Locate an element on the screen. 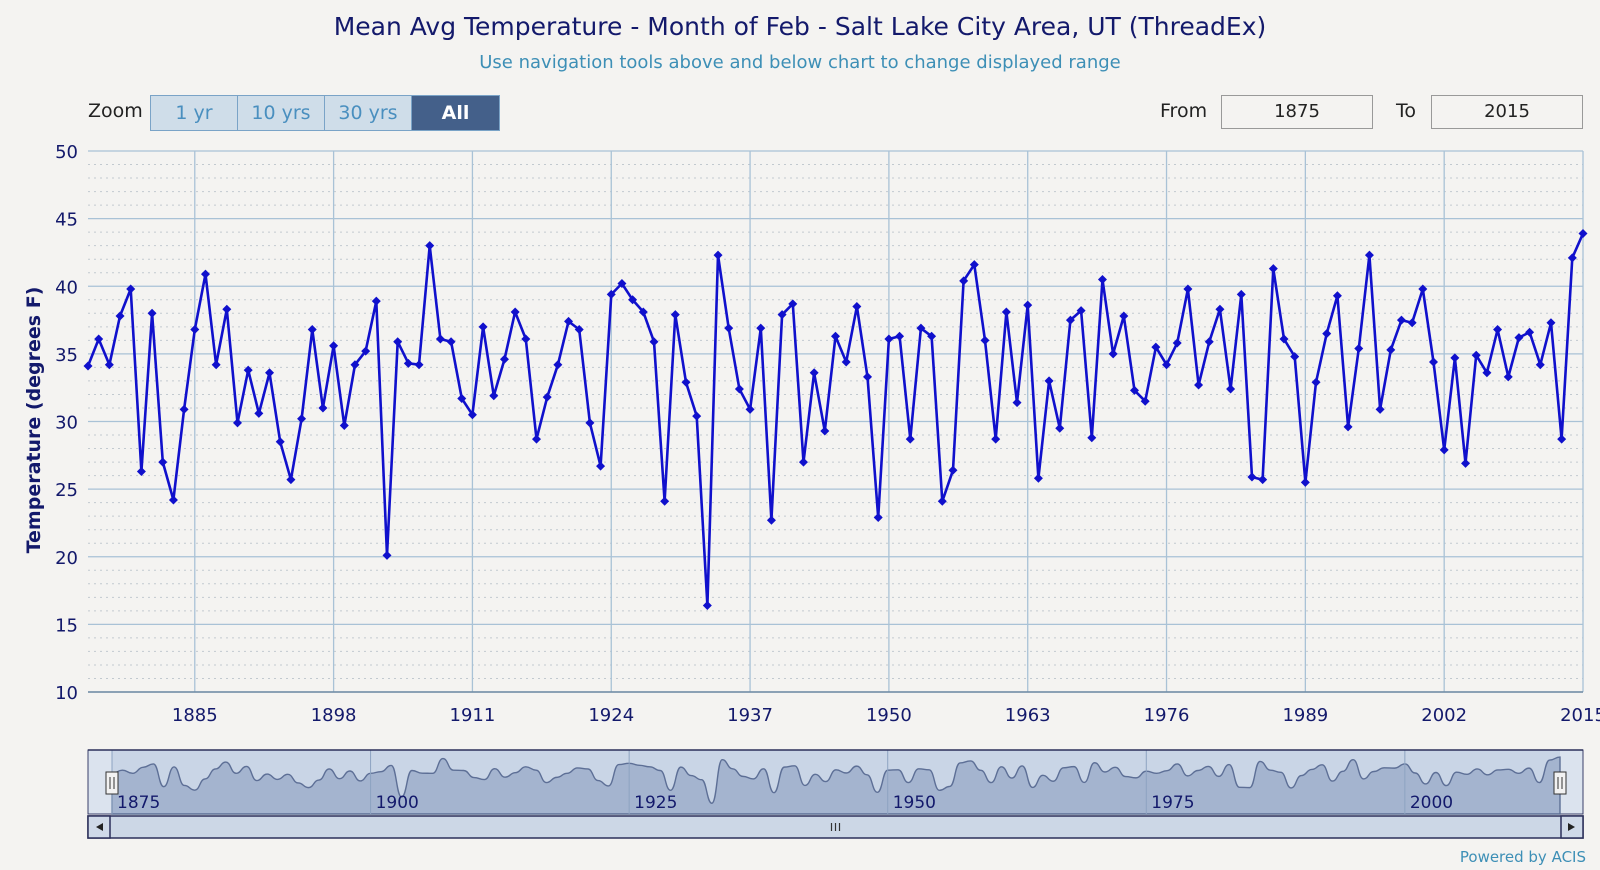  navigator: 1875 1900 1925 1950 1975 2000 is located at coordinates (835, 794).